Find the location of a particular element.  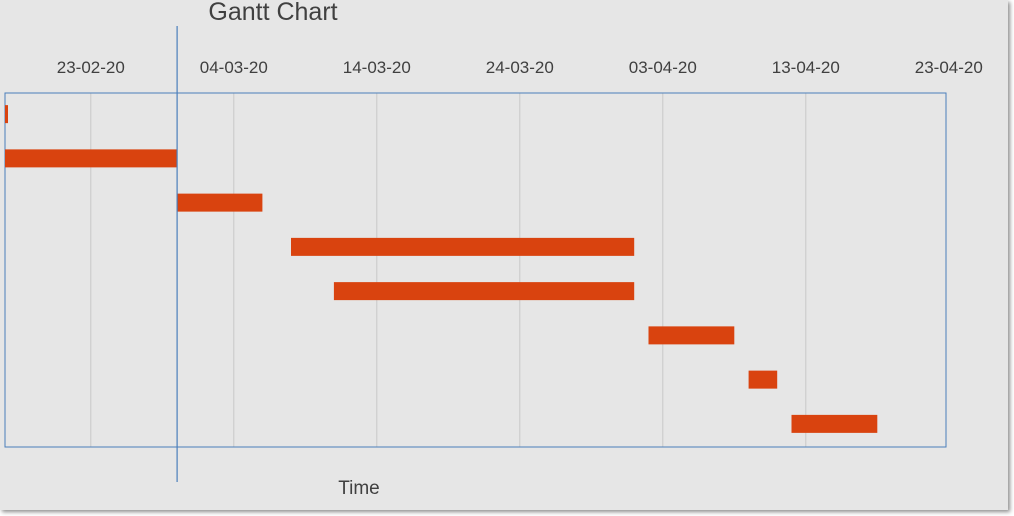

chart-title: Gantt Chart is located at coordinates (272, 13).